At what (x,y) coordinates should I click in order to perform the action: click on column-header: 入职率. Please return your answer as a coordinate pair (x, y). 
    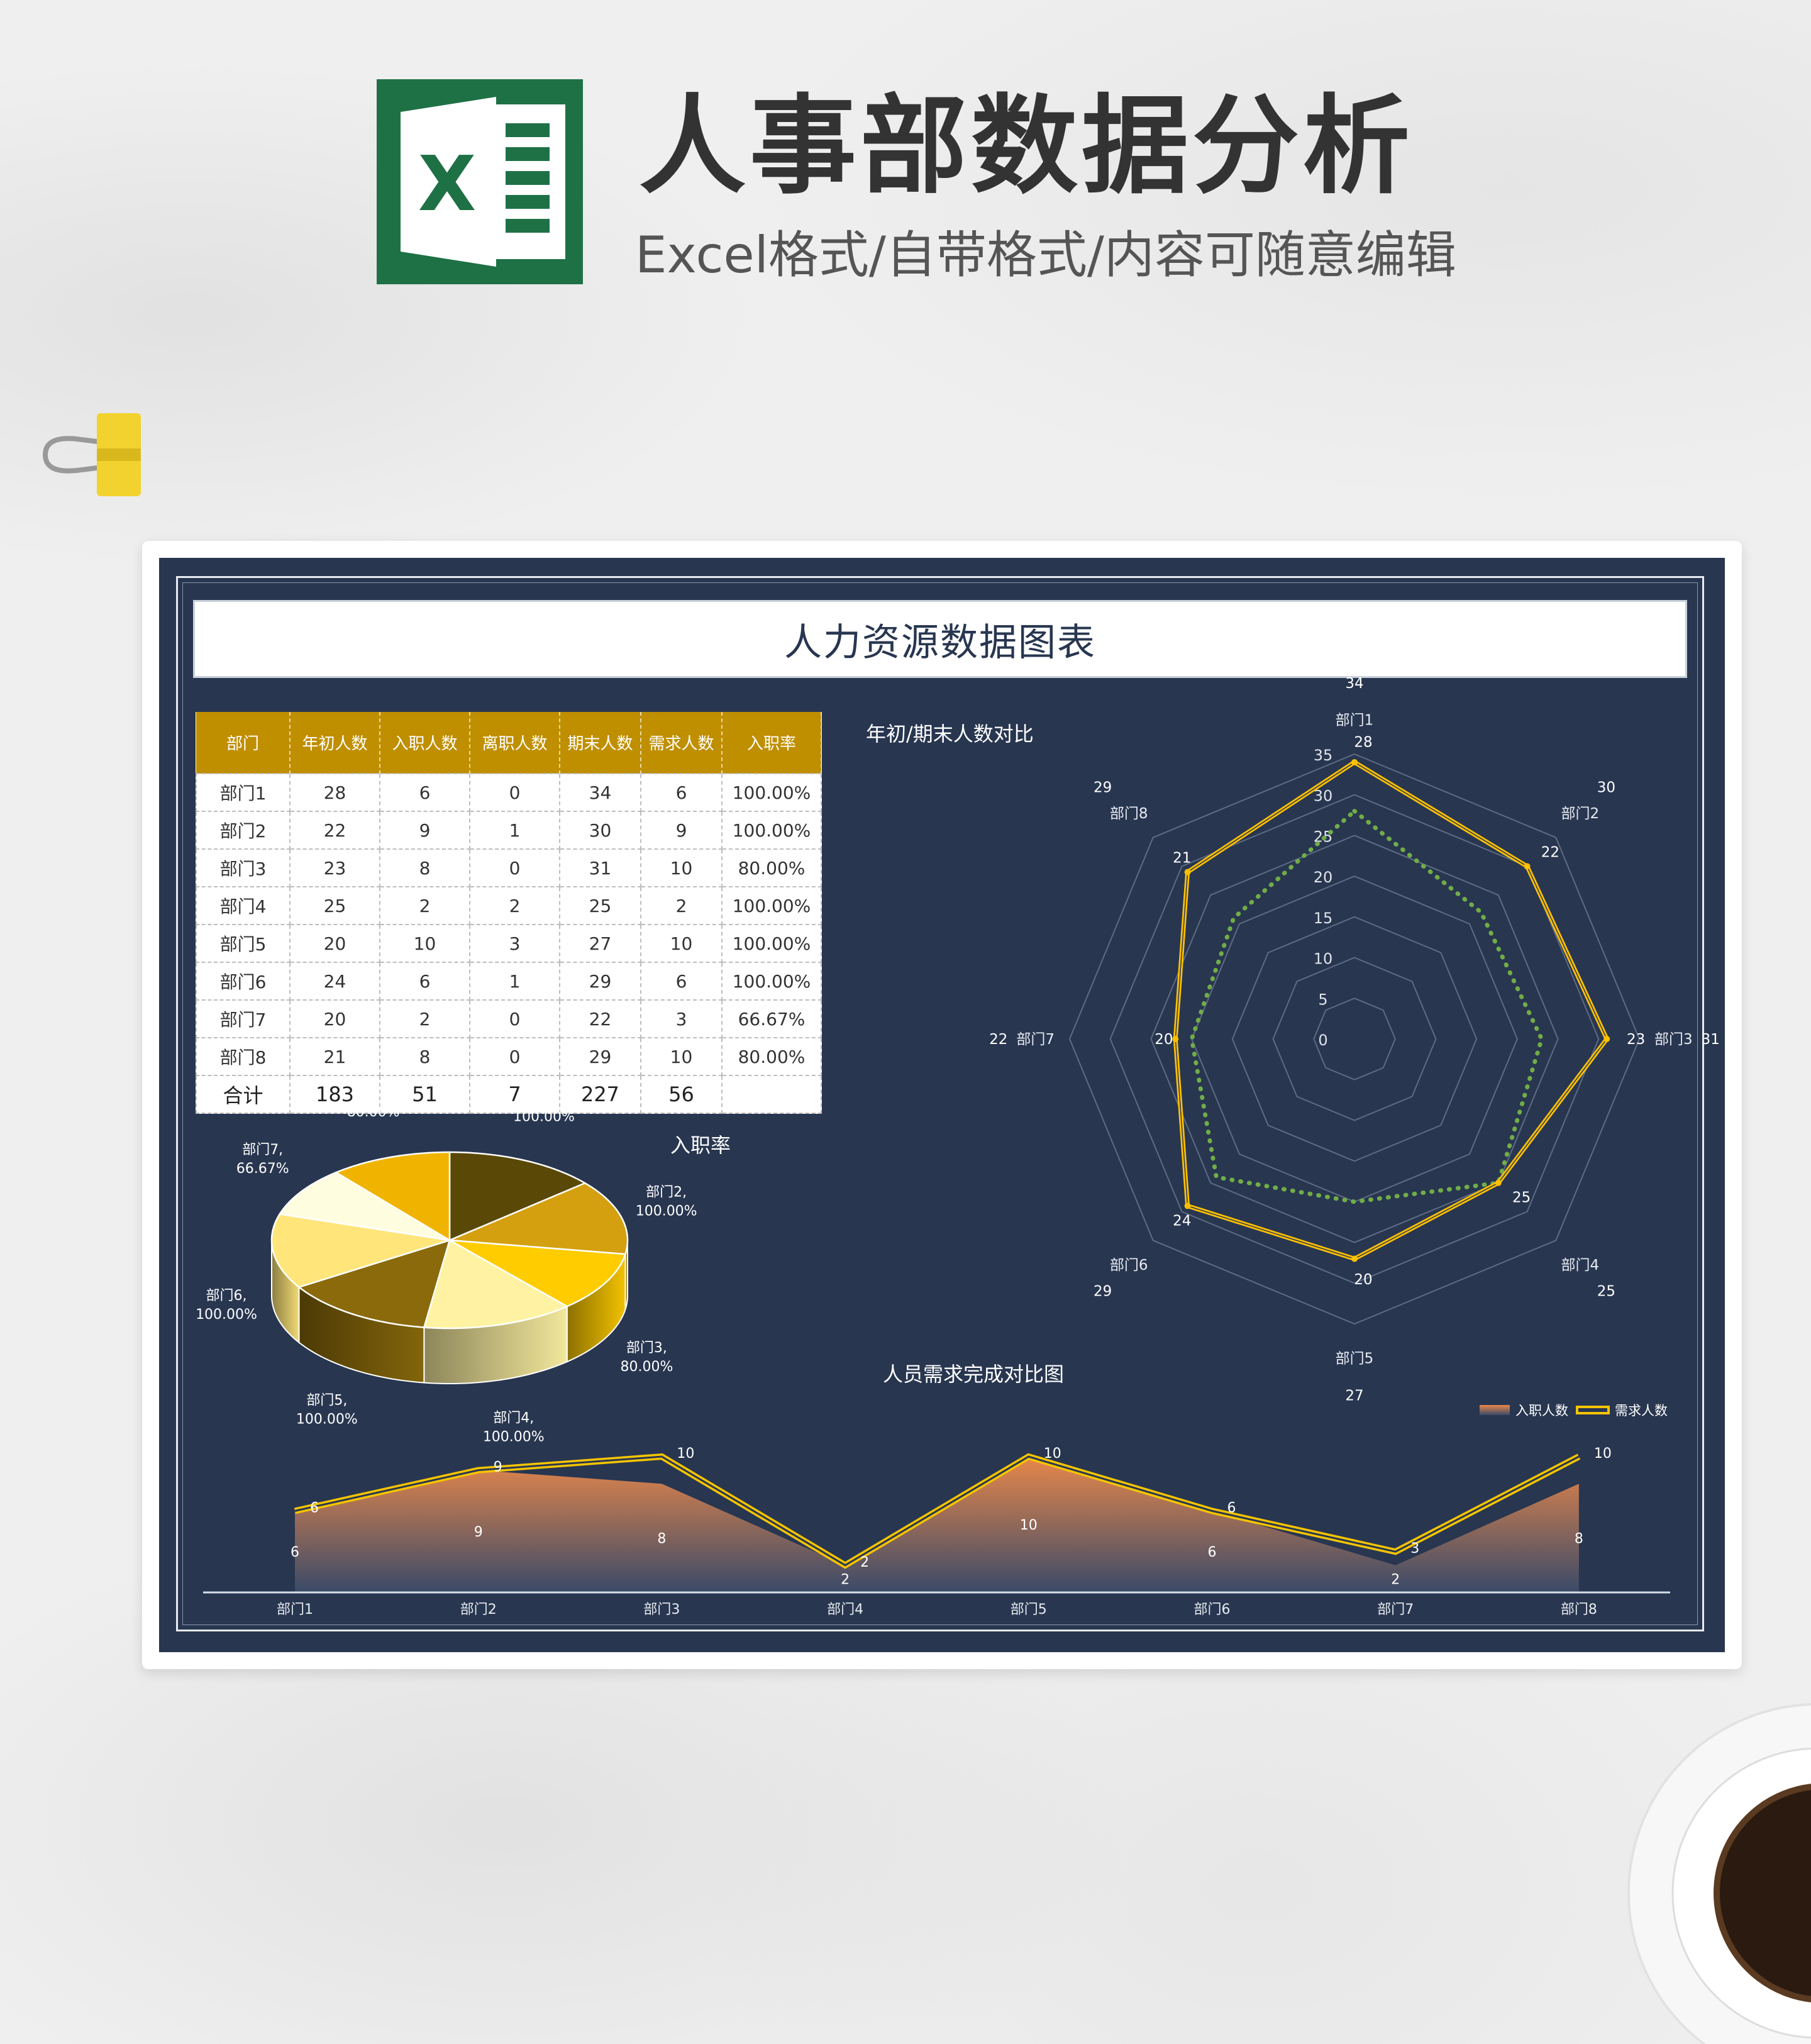
    Looking at the image, I should click on (772, 743).